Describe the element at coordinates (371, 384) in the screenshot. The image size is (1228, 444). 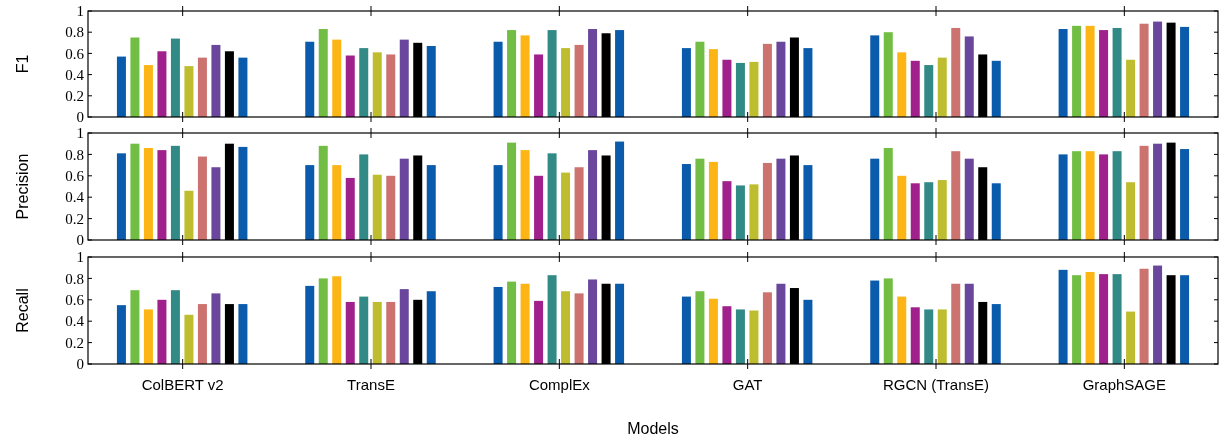
I see `x-tick-label: TransE` at that location.